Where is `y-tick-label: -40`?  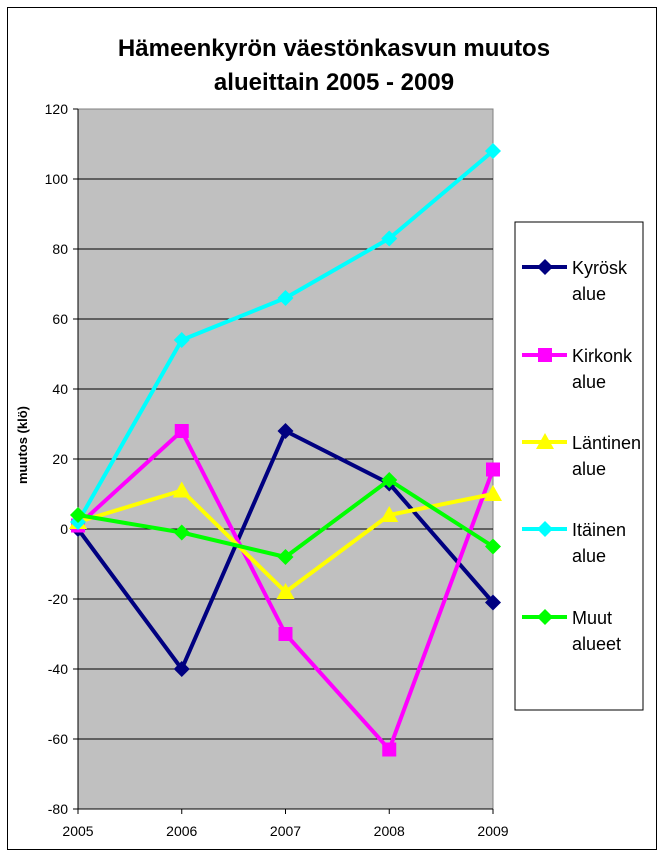 y-tick-label: -40 is located at coordinates (58, 669).